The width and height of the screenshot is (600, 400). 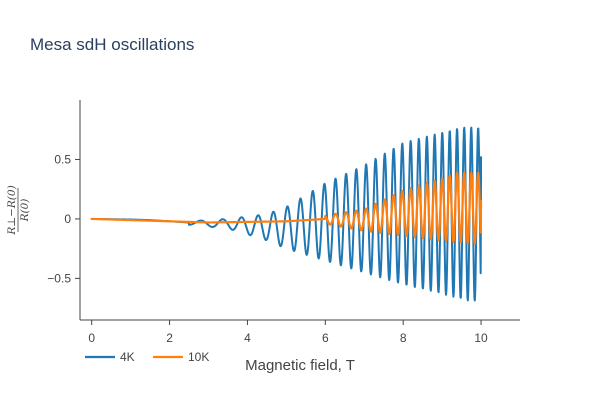 I want to click on legend-label: 10K, so click(x=198, y=357).